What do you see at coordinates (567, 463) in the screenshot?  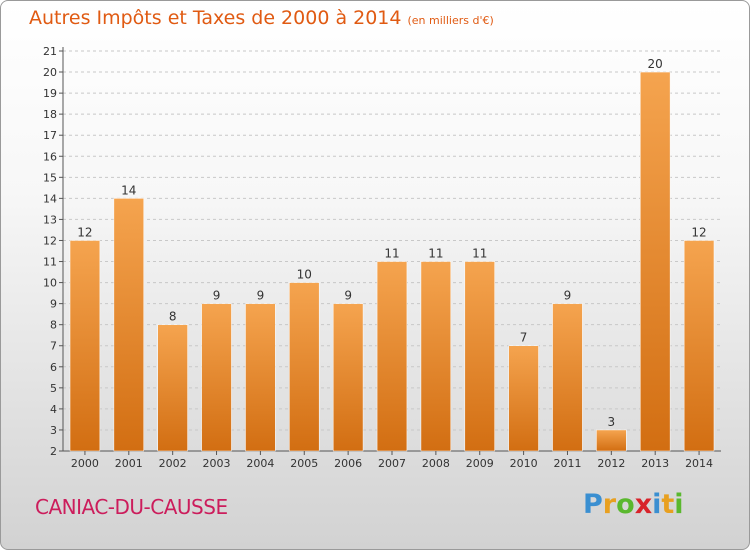 I see `x-tick-label: 2011` at bounding box center [567, 463].